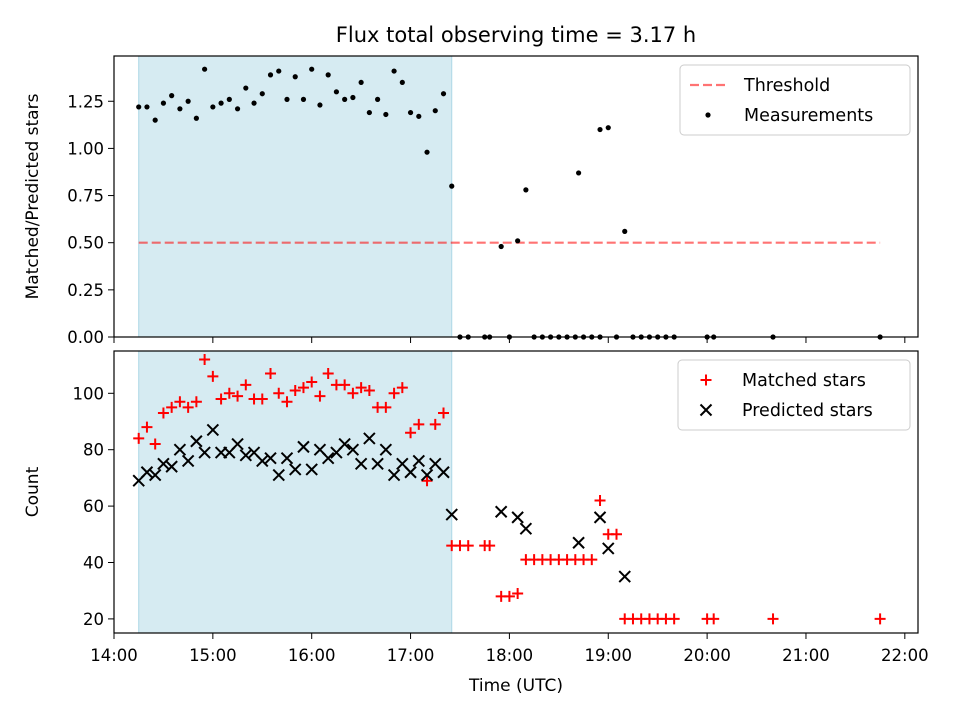 This screenshot has width=960, height=720. I want to click on top-y-axis-label: Matched/Predicted stars, so click(33, 196).